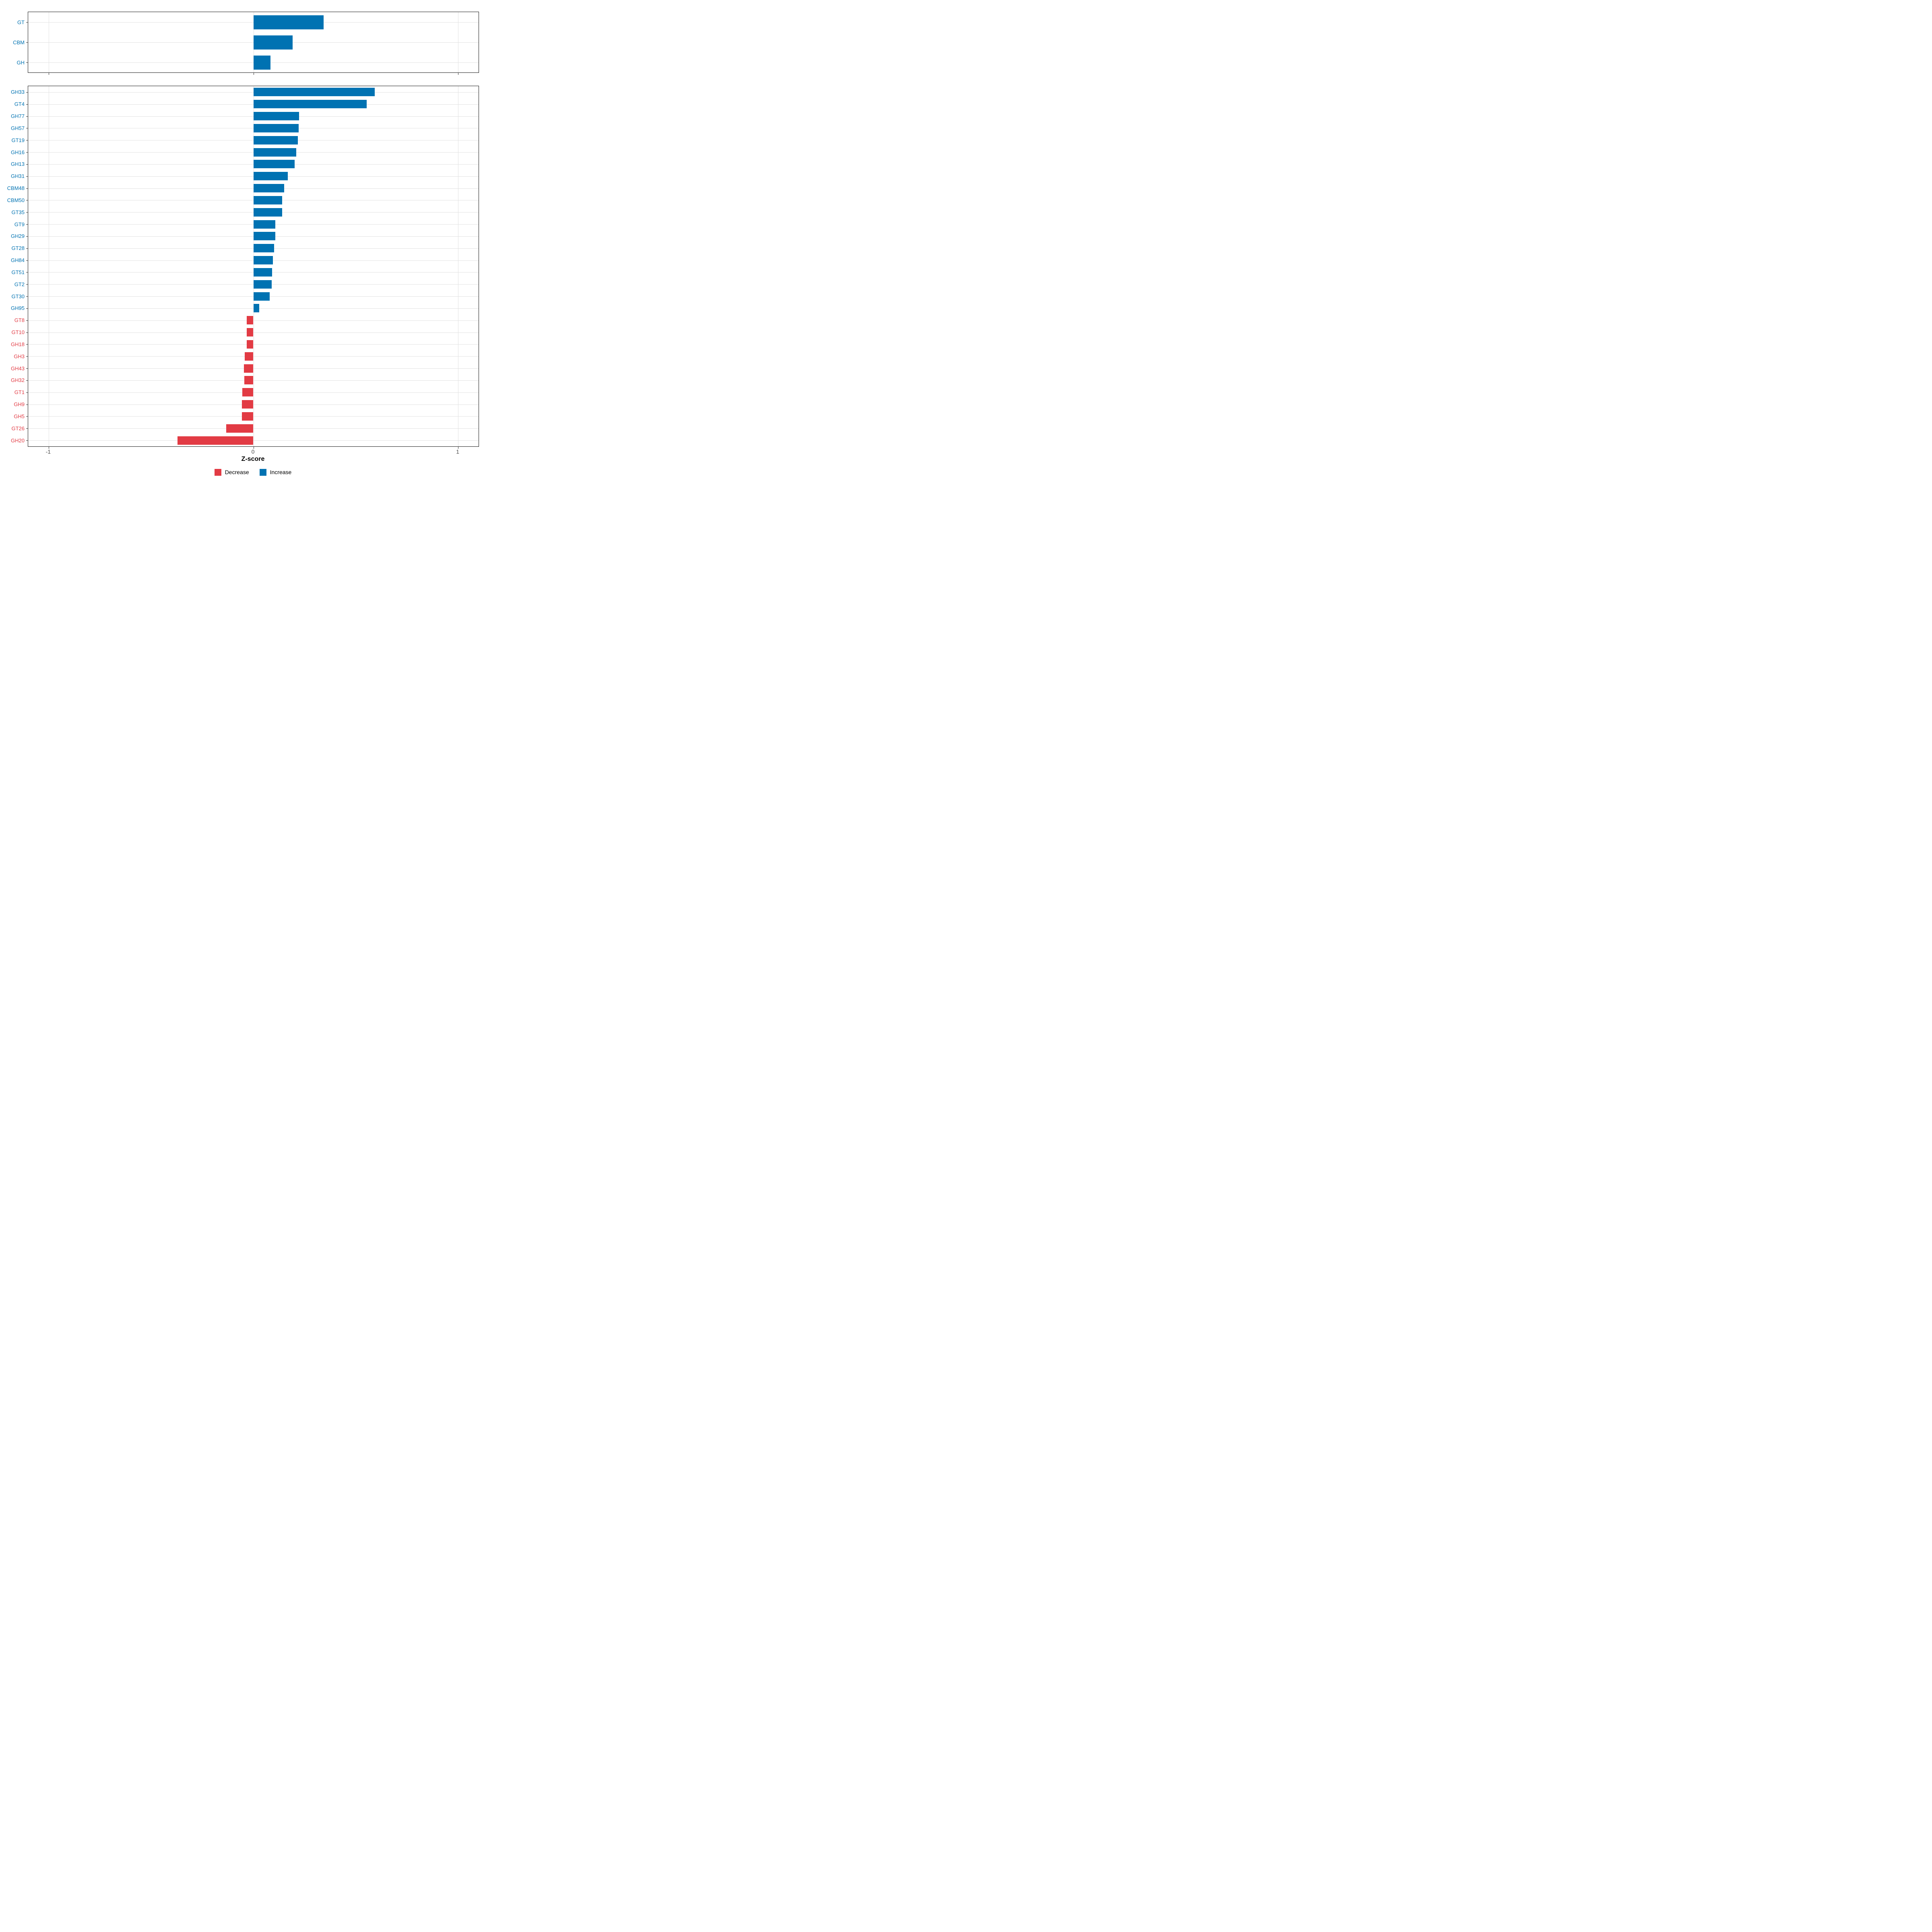  I want to click on x-axis-title: Z-score, so click(253, 459).